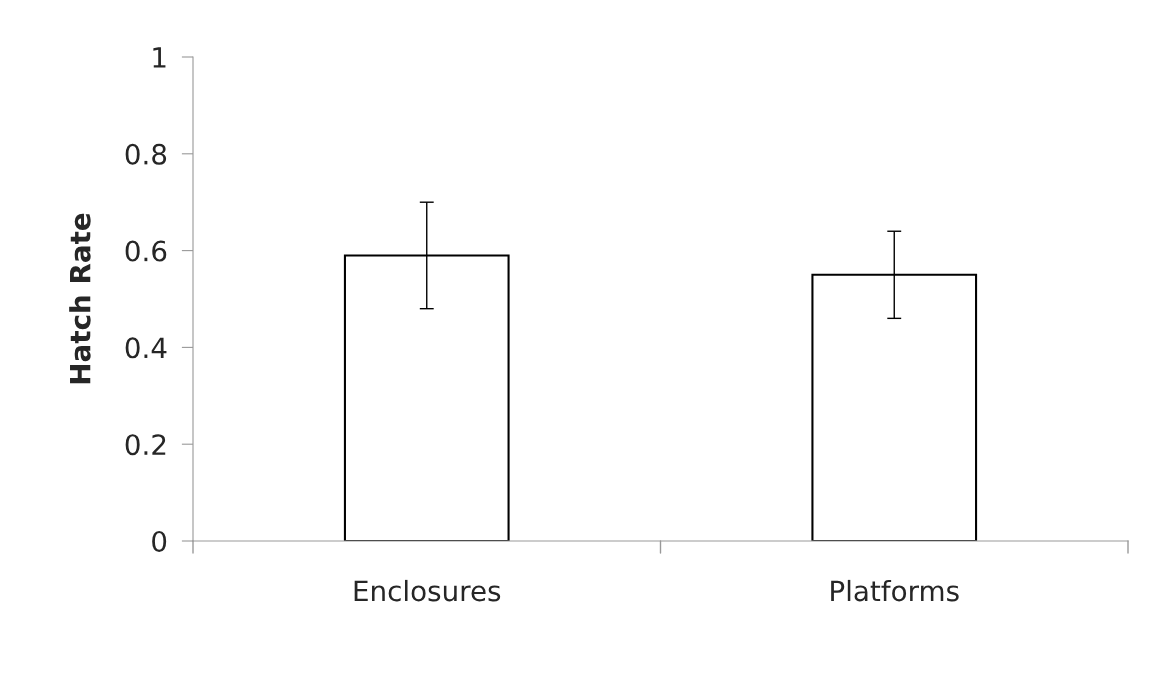 The width and height of the screenshot is (1149, 682). I want to click on y-axis-title: Hatch Rate, so click(80, 298).